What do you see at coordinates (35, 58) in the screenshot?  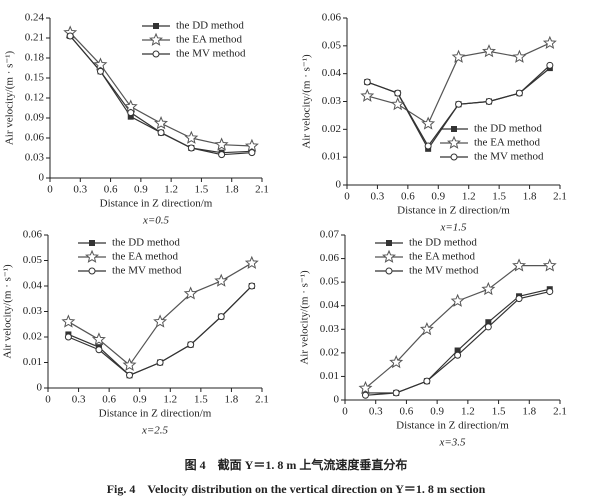 I see `y-tick-label: 0.18` at bounding box center [35, 58].